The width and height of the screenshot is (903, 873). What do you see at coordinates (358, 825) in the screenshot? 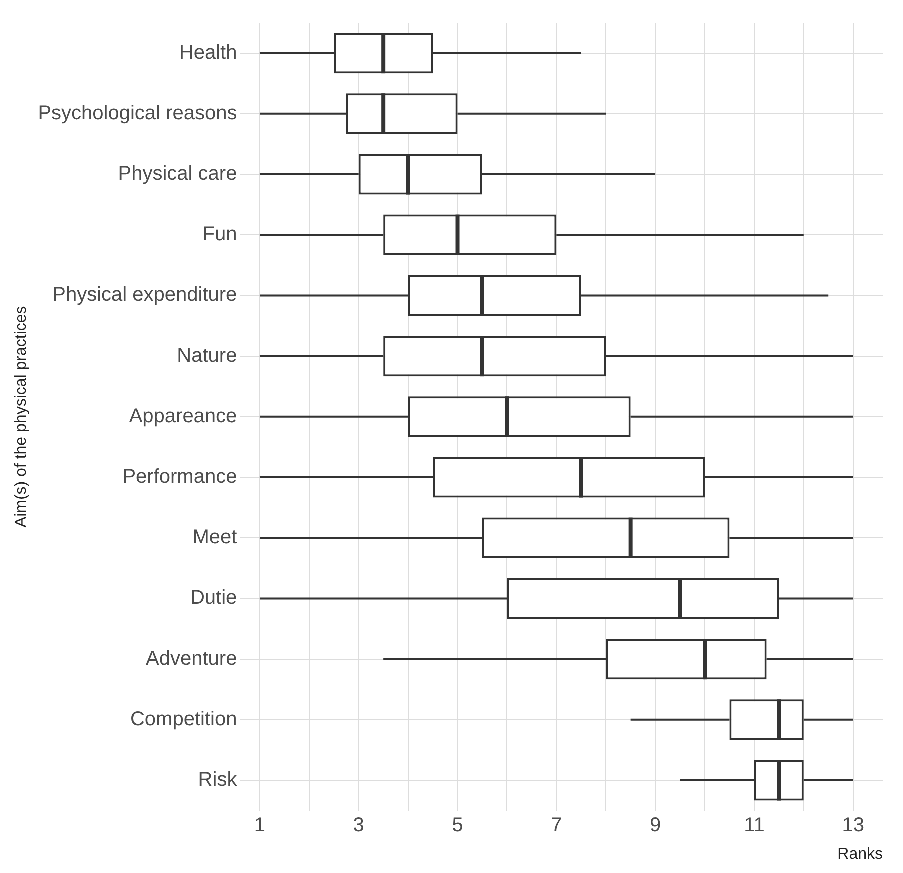
I see `x-tick-label: 3` at bounding box center [358, 825].